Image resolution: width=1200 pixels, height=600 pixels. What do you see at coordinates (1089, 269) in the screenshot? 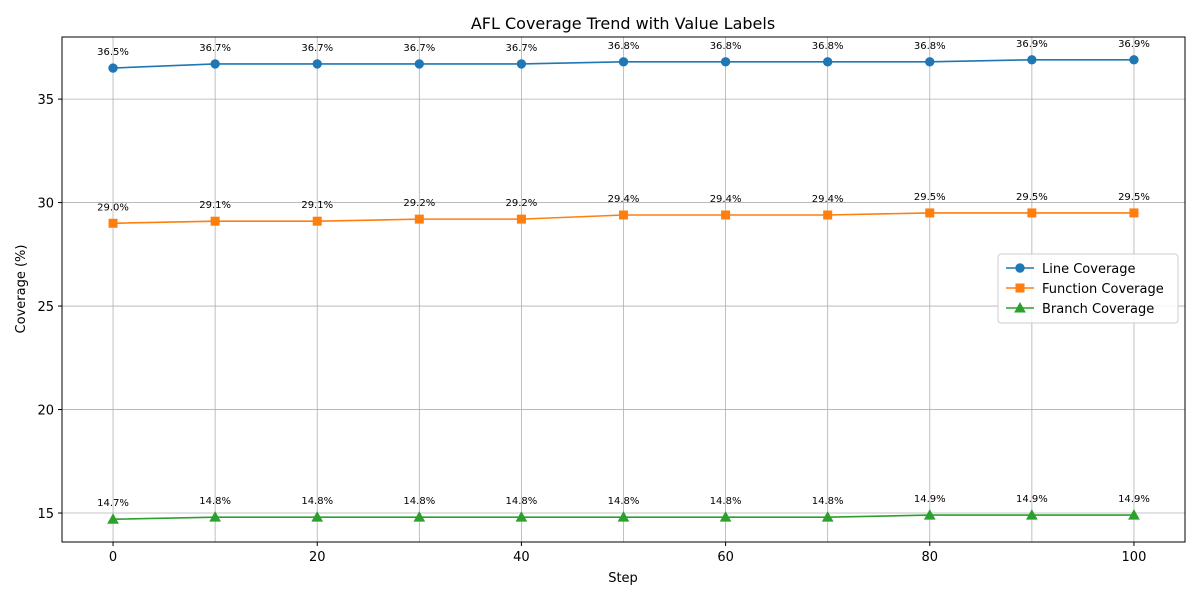
I see `legend-label-line-coverage: Line Coverage` at bounding box center [1089, 269].